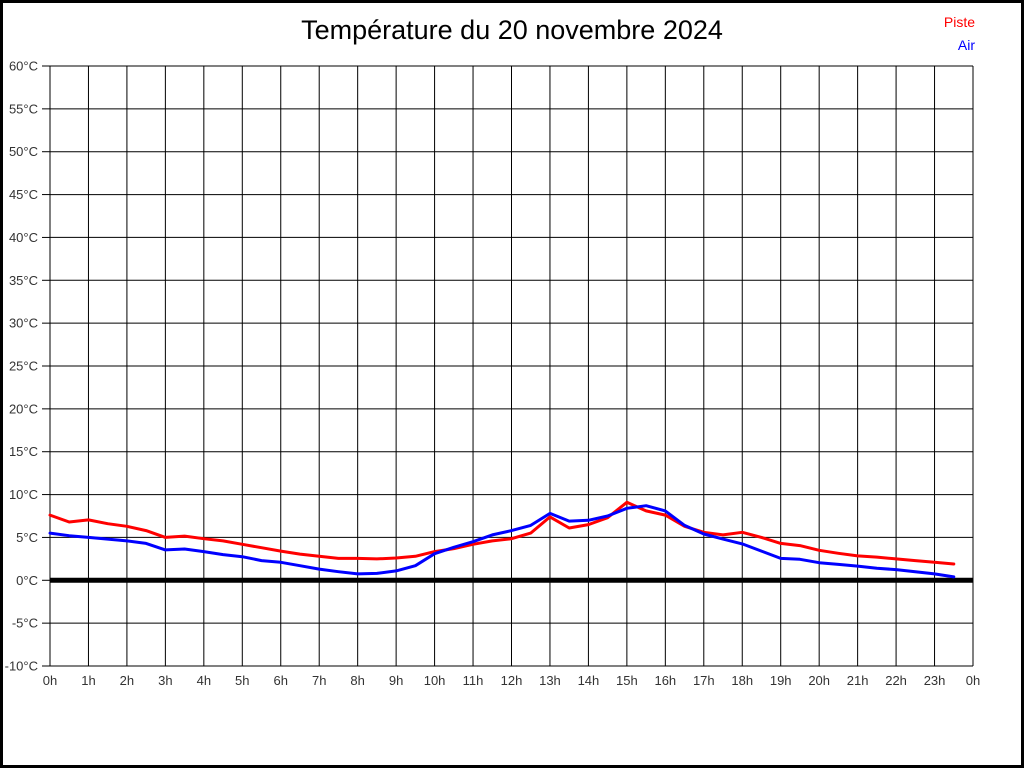  What do you see at coordinates (319, 680) in the screenshot?
I see `x-tick-label: 7h` at bounding box center [319, 680].